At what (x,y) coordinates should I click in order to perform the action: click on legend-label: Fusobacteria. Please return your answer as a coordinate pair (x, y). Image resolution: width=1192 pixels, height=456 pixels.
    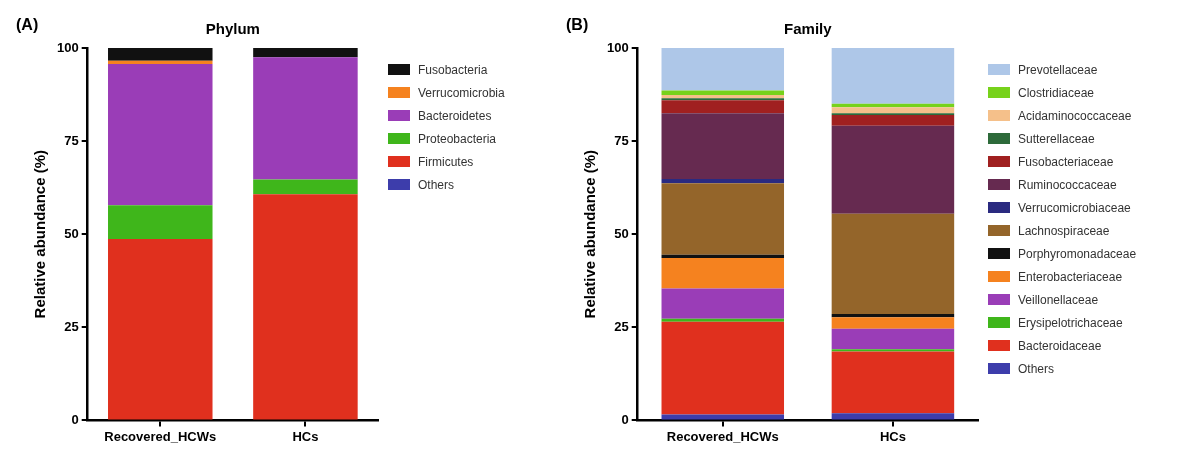
    Looking at the image, I should click on (453, 69).